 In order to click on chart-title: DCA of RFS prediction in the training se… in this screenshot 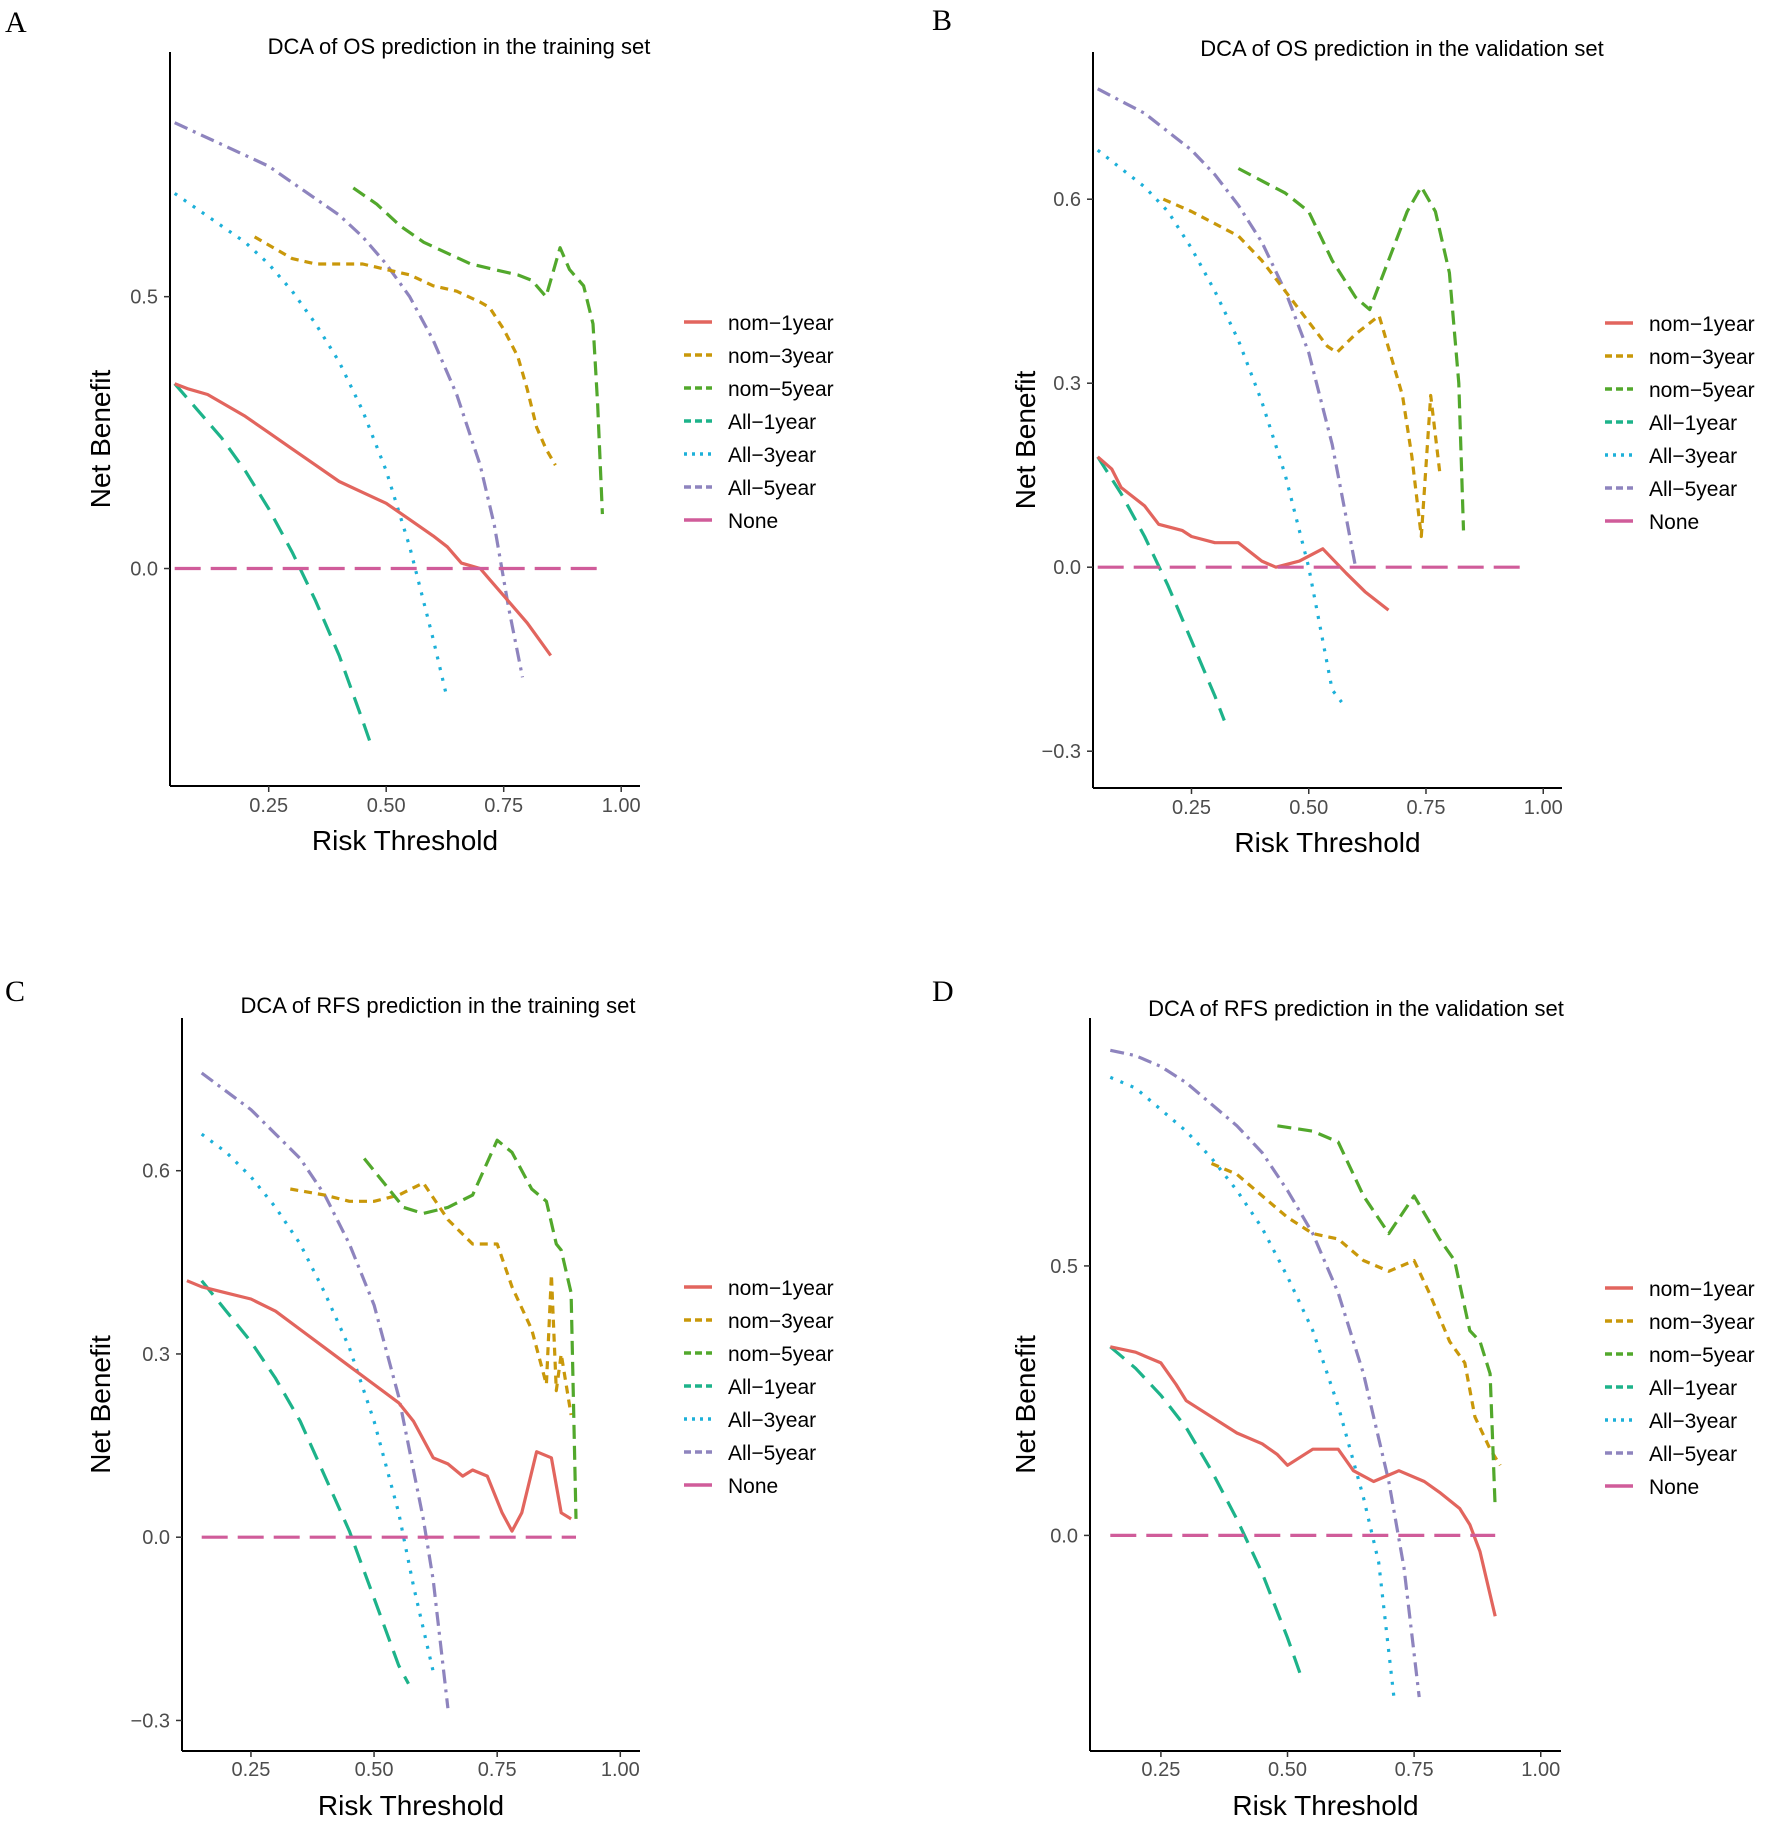, I will do `click(438, 1005)`.